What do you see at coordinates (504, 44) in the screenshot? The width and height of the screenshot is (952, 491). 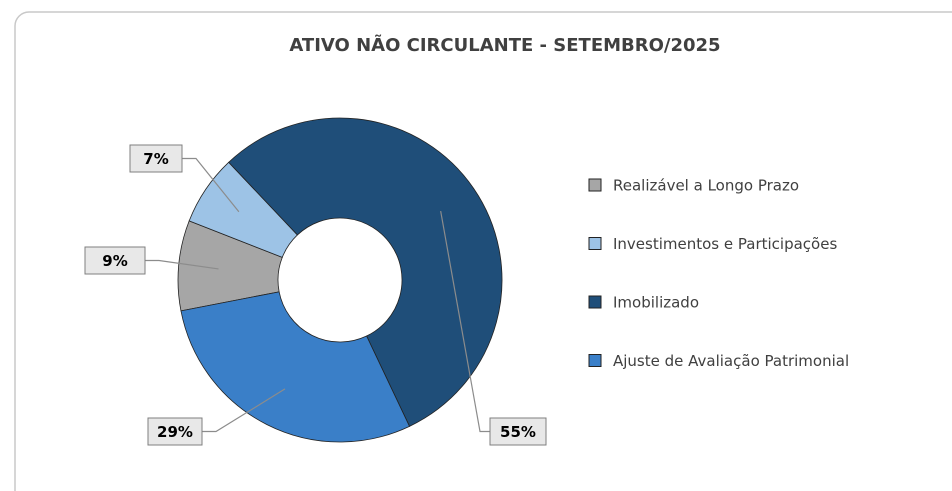 I see `chart-title: ATIVO NÃO CIRCULANTE - SETEMBRO/2025` at bounding box center [504, 44].